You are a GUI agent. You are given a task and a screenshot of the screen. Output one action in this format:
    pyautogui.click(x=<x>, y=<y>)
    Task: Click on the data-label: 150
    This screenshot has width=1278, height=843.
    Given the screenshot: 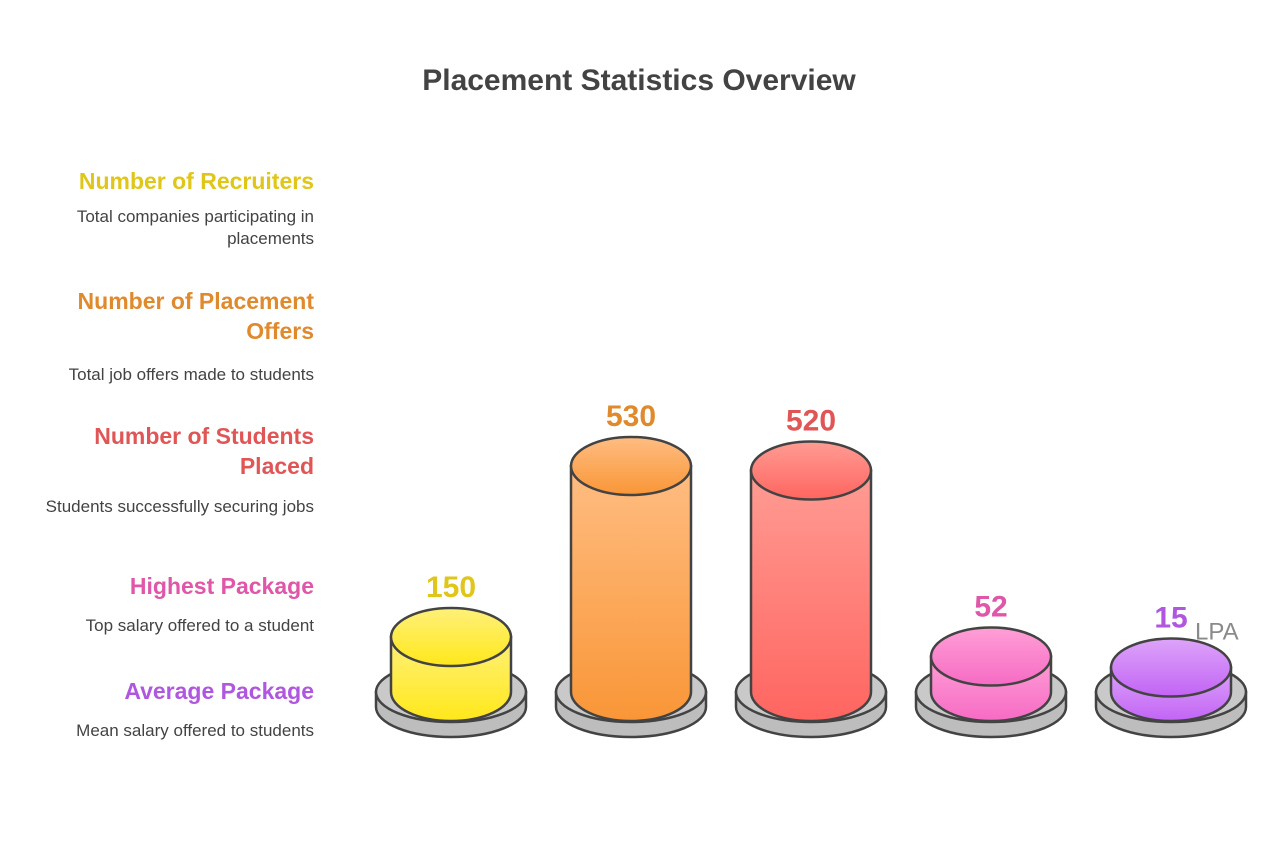 What is the action you would take?
    pyautogui.click(x=451, y=587)
    